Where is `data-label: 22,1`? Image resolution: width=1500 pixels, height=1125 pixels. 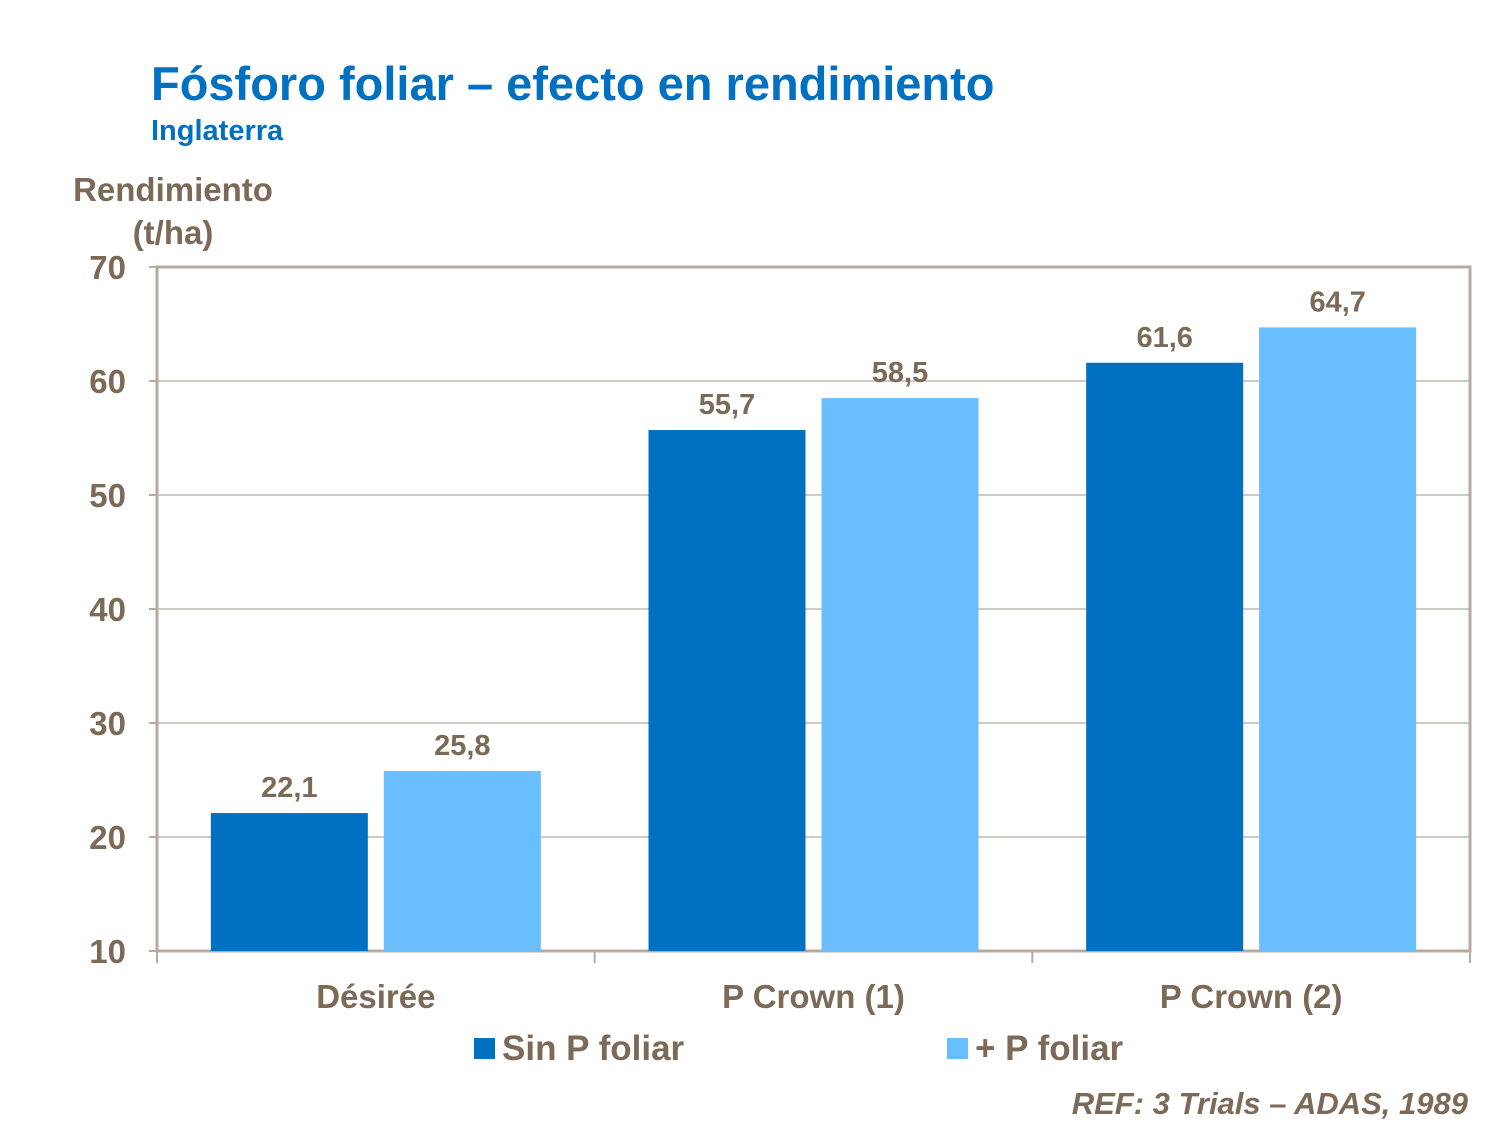
data-label: 22,1 is located at coordinates (289, 788).